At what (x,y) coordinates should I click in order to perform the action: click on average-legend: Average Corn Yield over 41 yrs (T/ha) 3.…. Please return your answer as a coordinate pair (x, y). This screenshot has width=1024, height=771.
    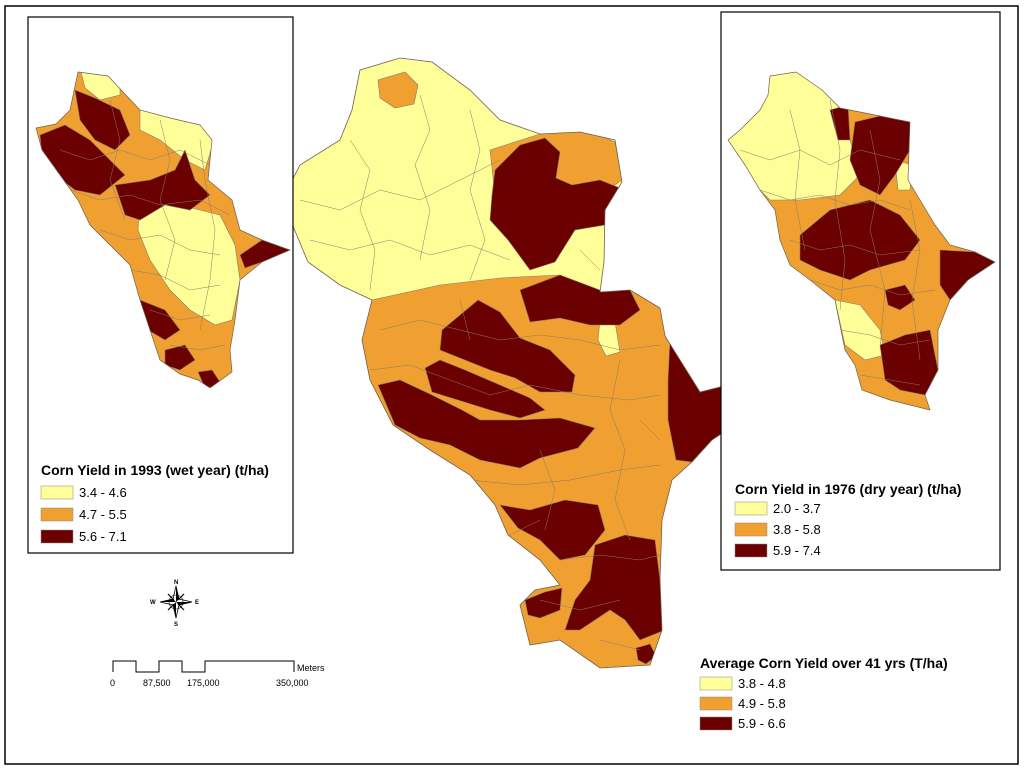
    Looking at the image, I should click on (823, 693).